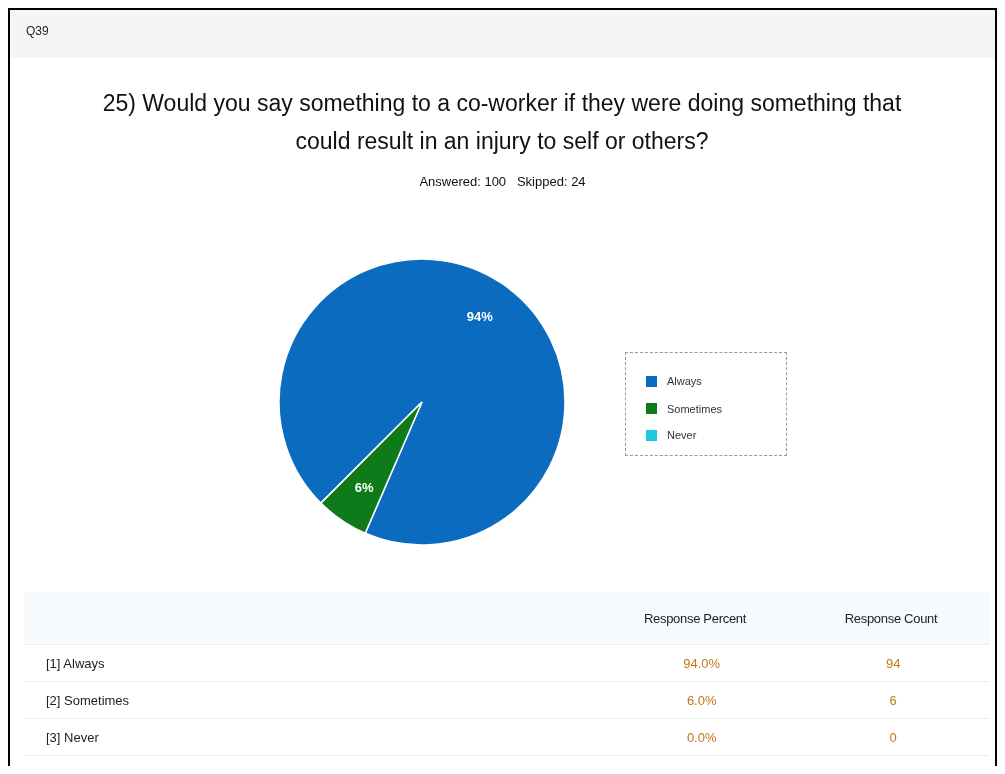 The image size is (1005, 774). I want to click on text: 6, so click(893, 700).